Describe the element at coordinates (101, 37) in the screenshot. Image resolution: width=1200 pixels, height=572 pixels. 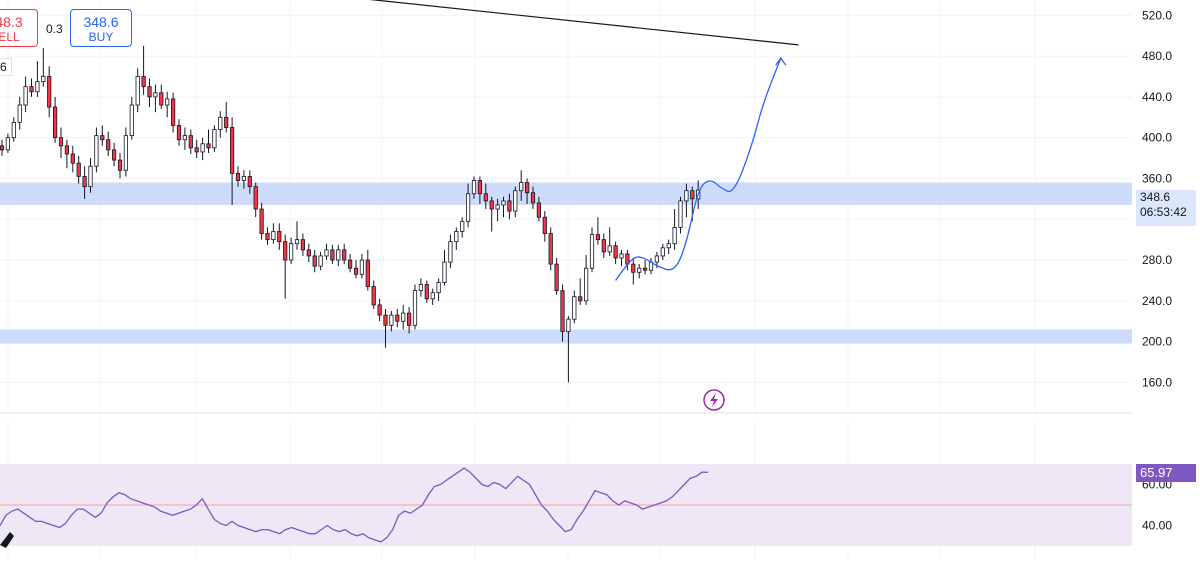
I see `buy-label: BUY` at that location.